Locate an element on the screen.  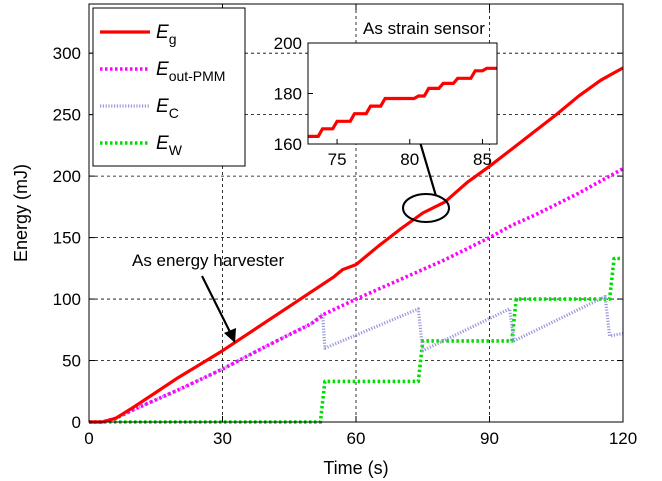
x-axis-label: Time (s) is located at coordinates (355, 468).